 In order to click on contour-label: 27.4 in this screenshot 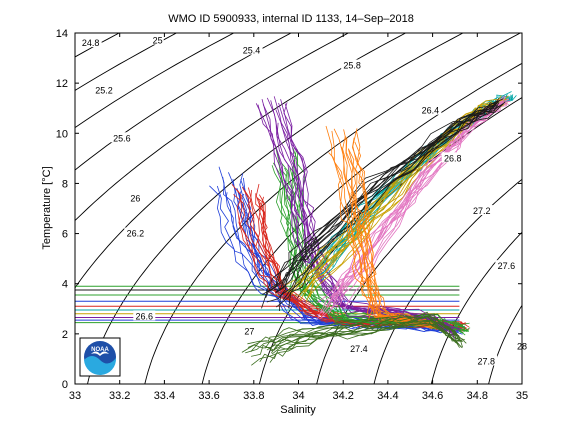, I will do `click(359, 349)`.